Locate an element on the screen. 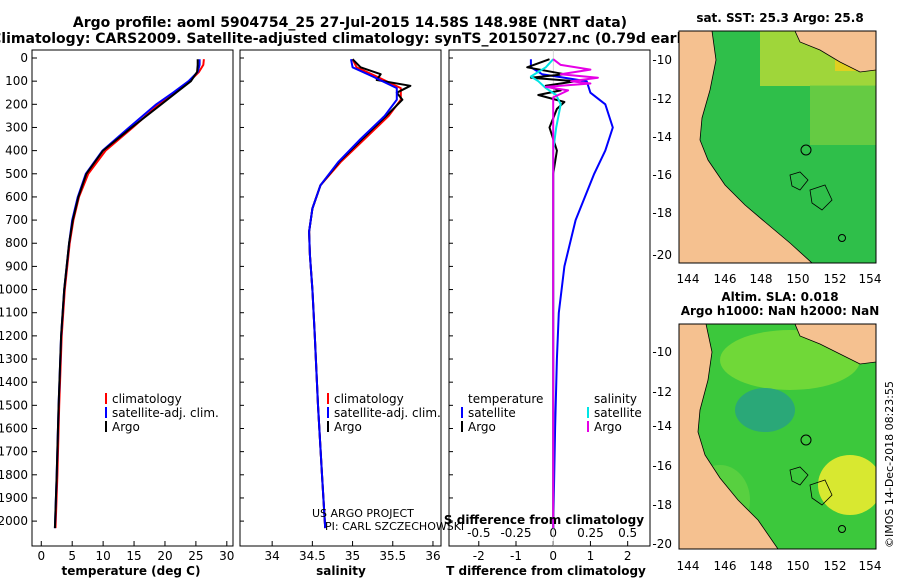 This screenshot has height=580, width=900. sst-reef-outlines is located at coordinates (811, 191).